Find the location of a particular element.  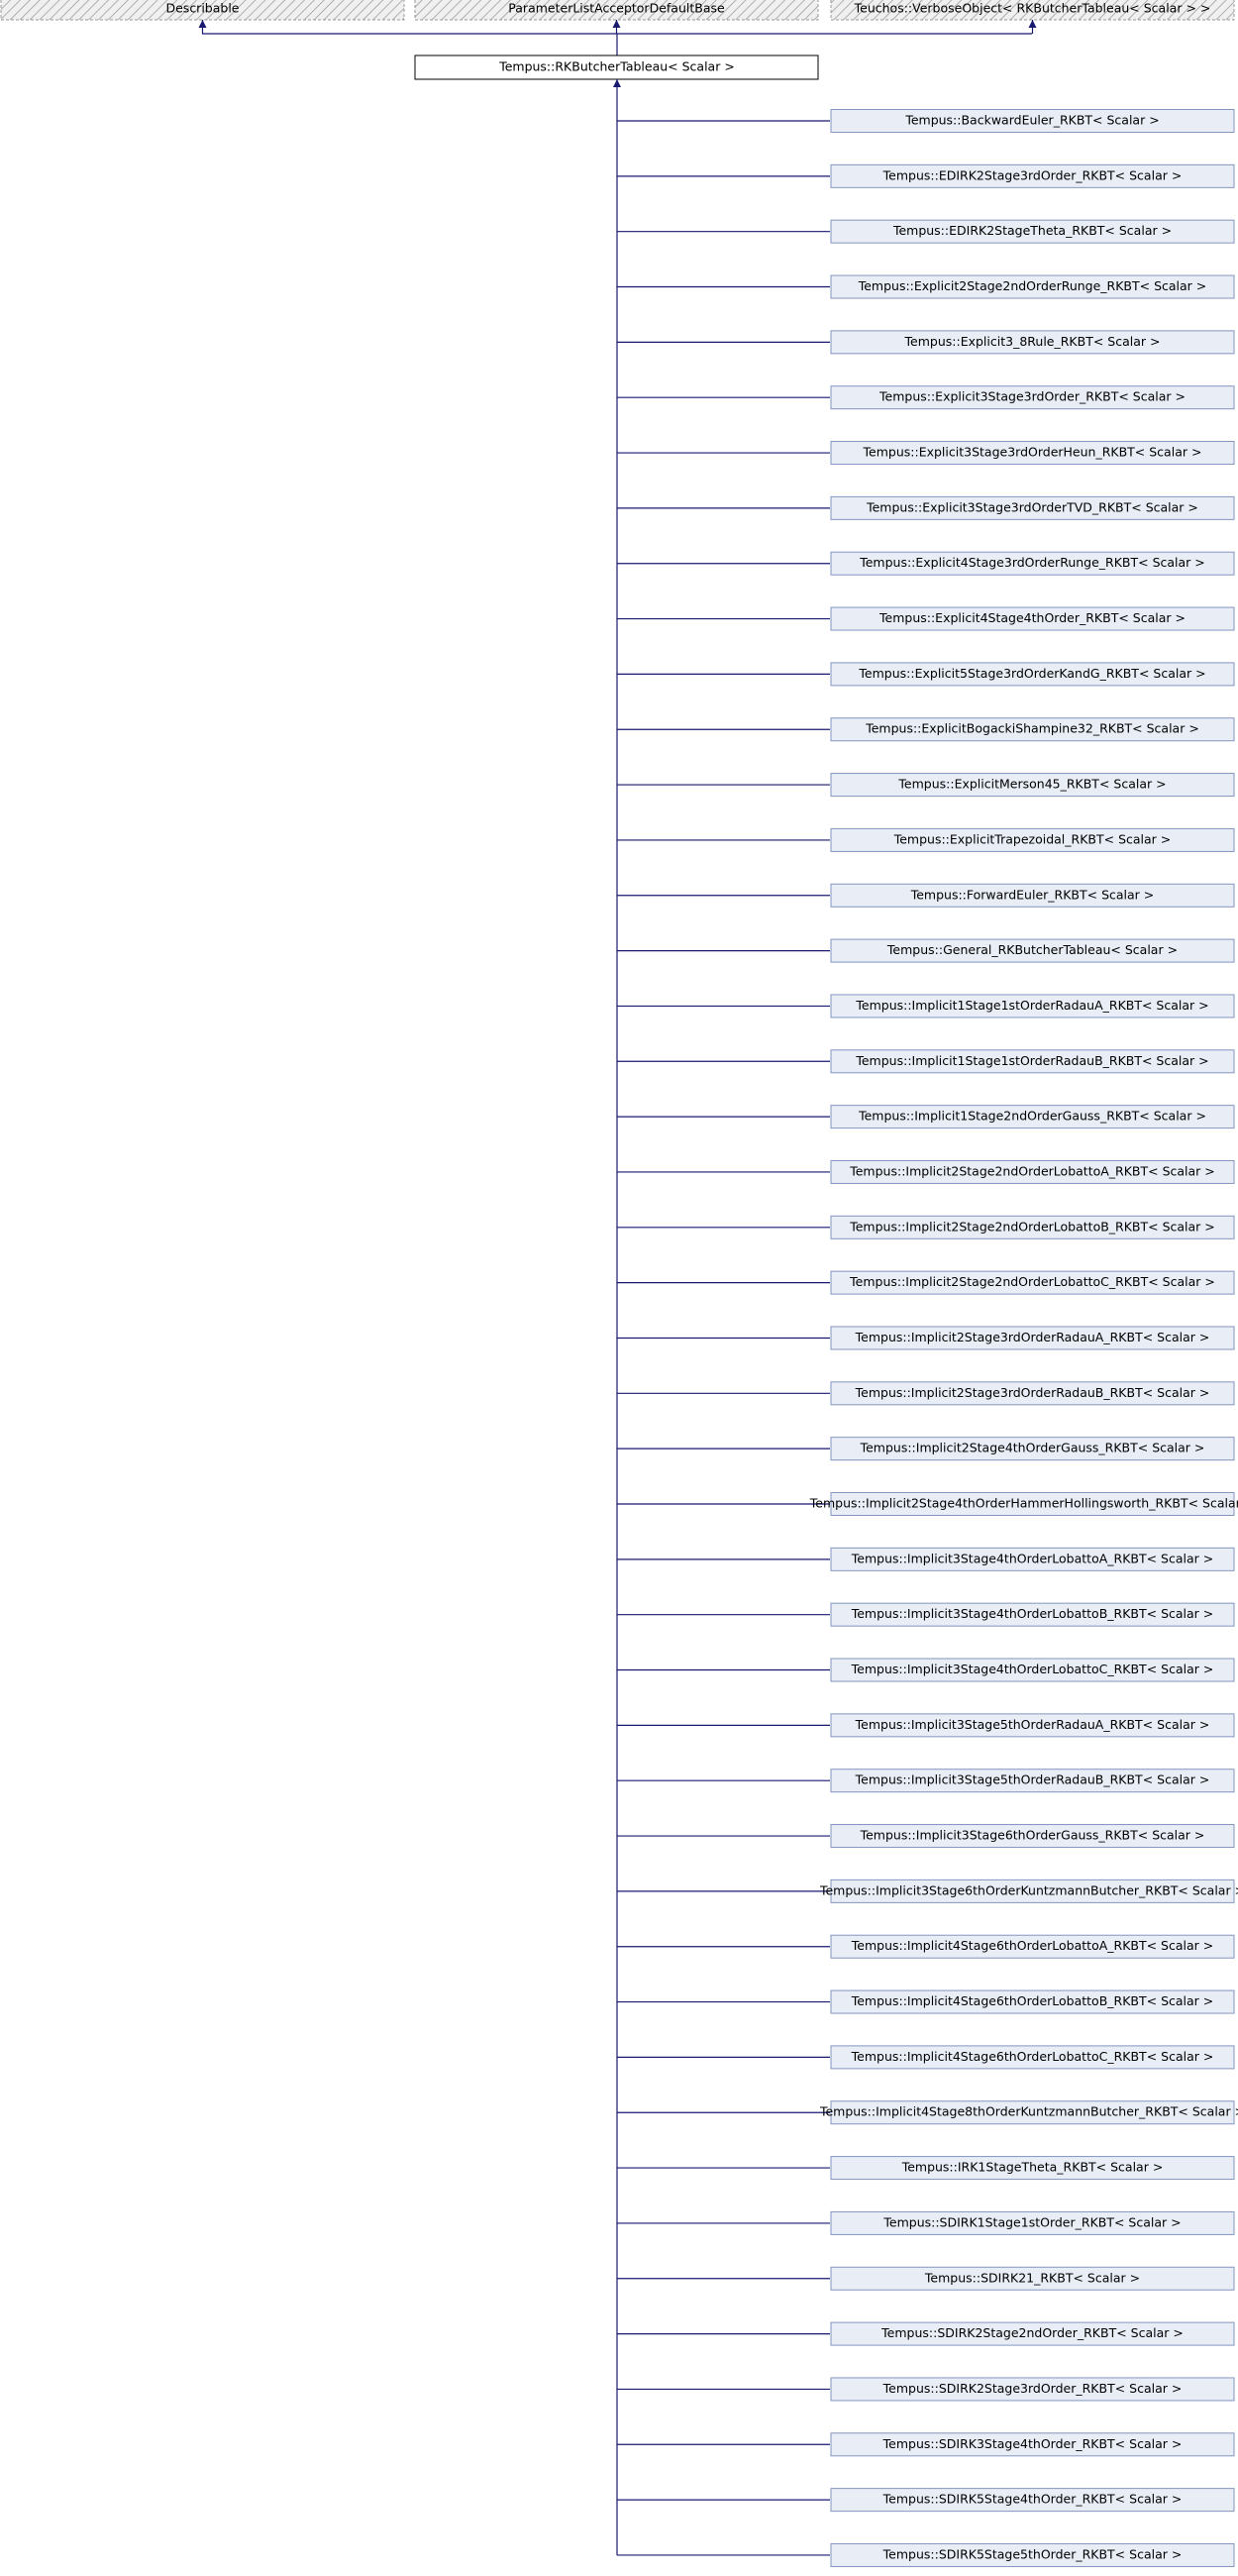

base-class-label: Describable is located at coordinates (202, 8).